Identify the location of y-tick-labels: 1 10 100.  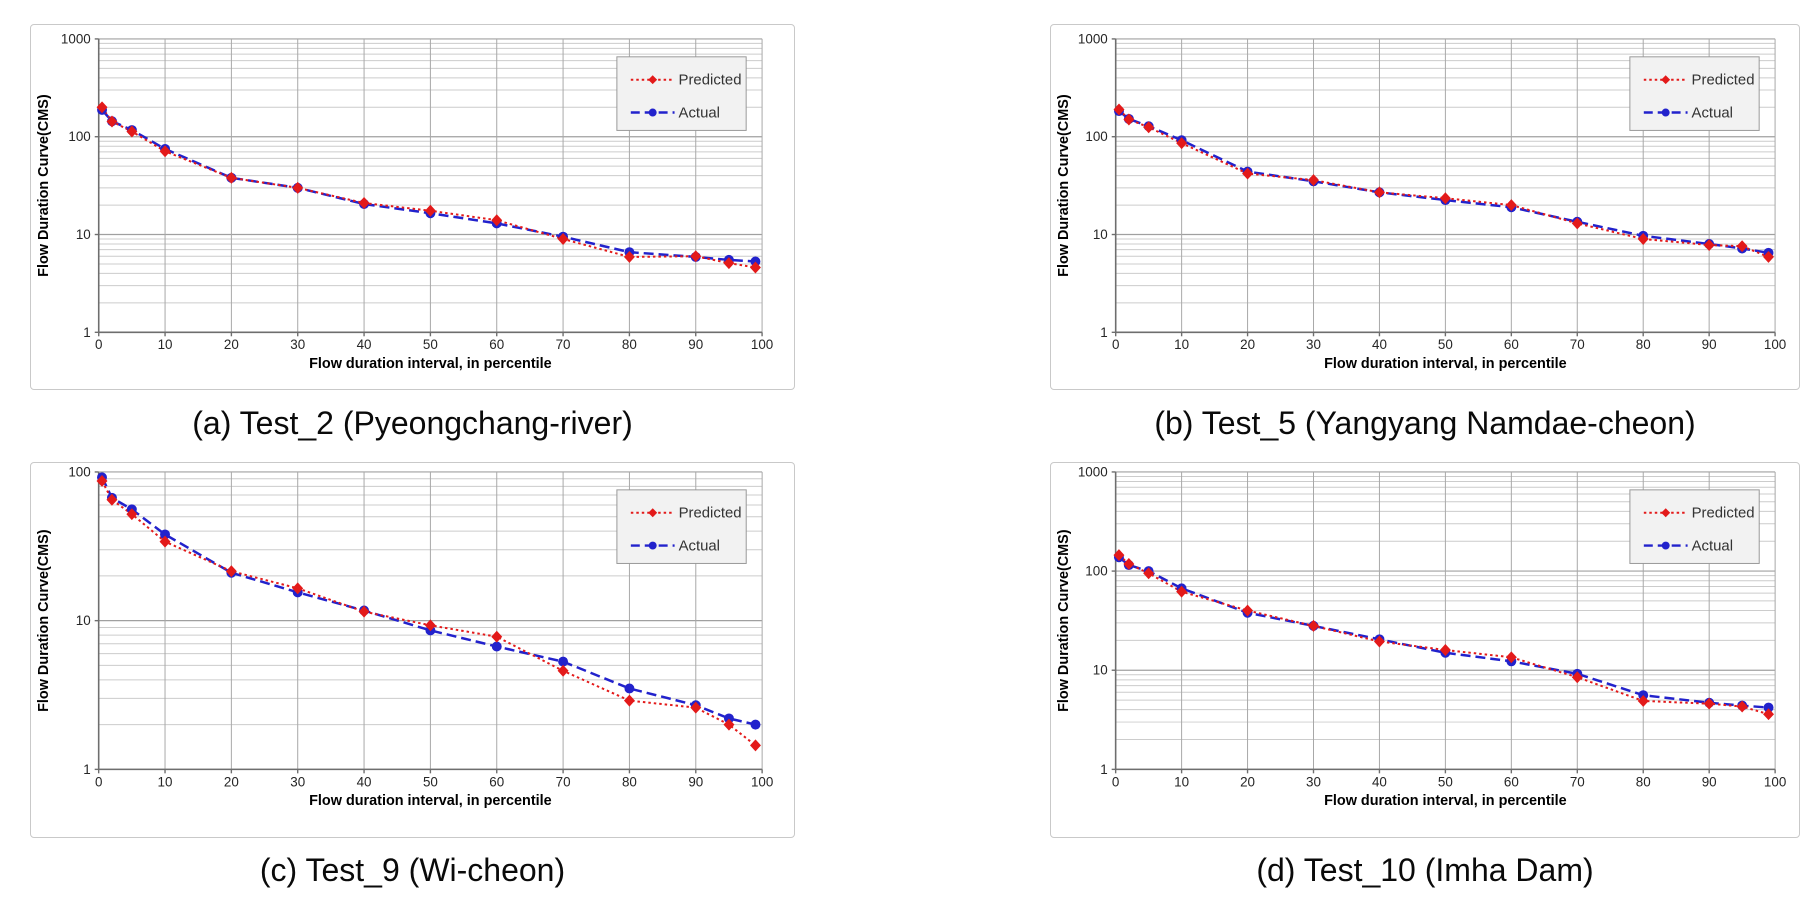
(79, 620).